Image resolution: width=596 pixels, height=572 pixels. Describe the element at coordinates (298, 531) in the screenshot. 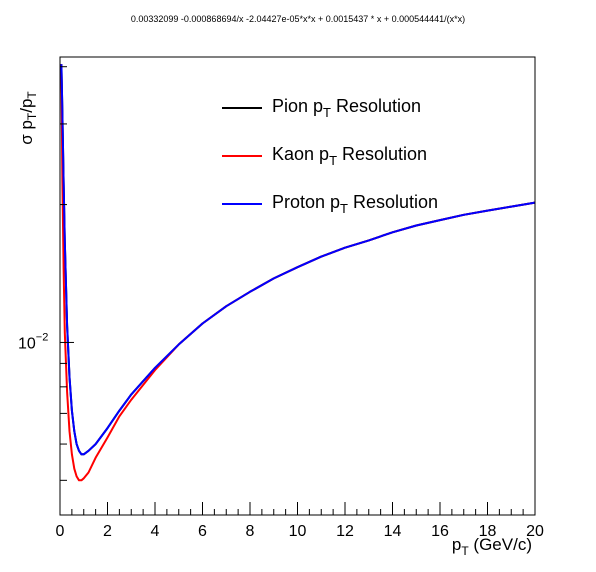

I see `x-tick-label: 10` at that location.